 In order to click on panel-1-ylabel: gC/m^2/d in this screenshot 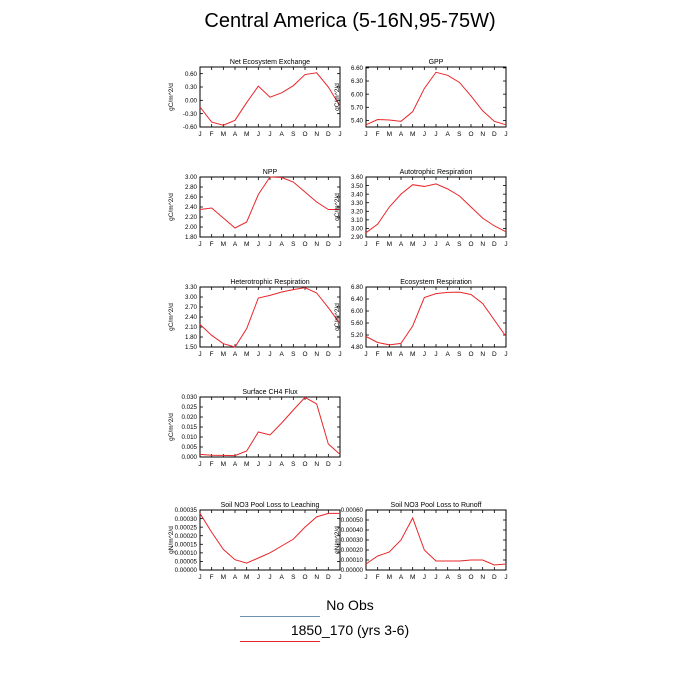, I will do `click(171, 97)`.